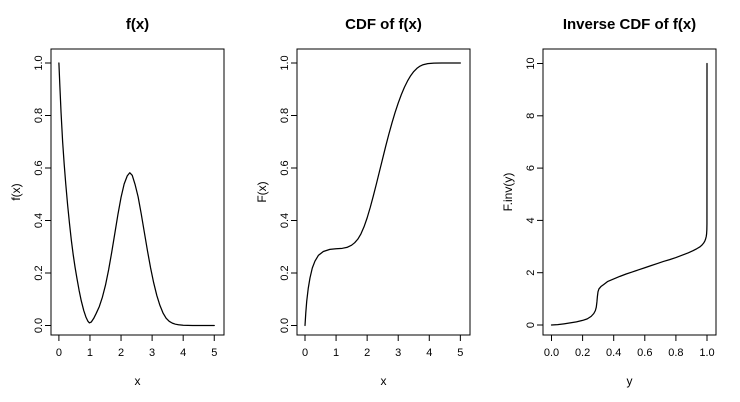 This screenshot has height=402, width=740. Describe the element at coordinates (39, 272) in the screenshot. I see `y-tick-label-fx: 0.2` at that location.